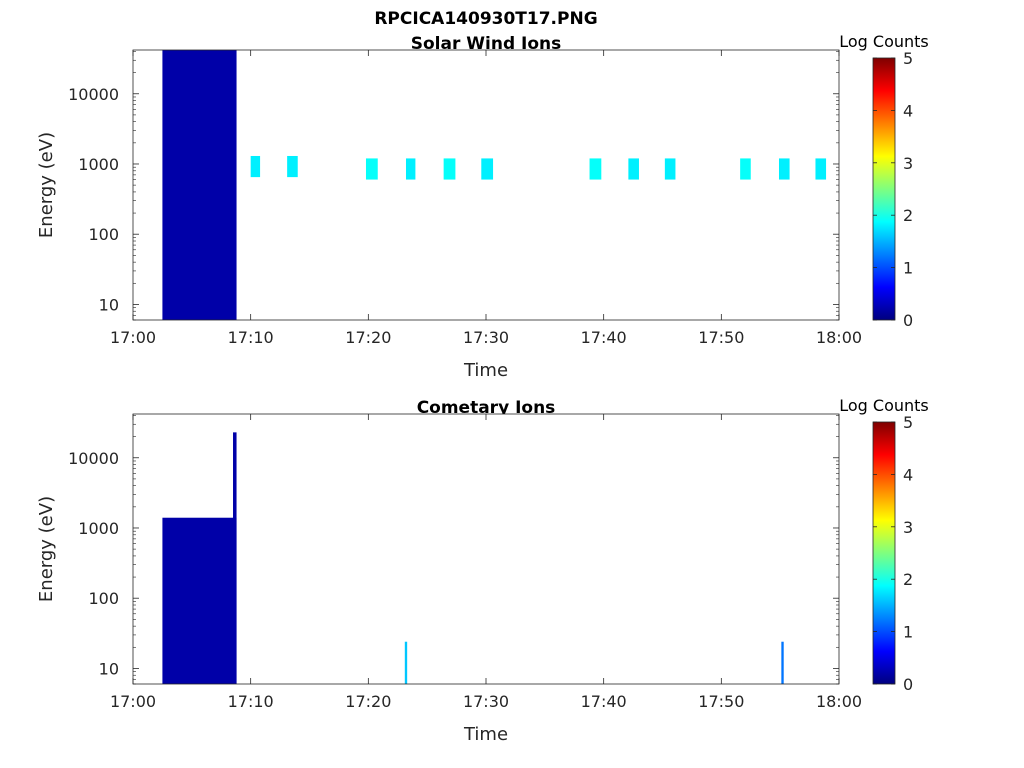 The width and height of the screenshot is (1024, 768). Describe the element at coordinates (486, 44) in the screenshot. I see `chart-title: Solar Wind Ions` at that location.